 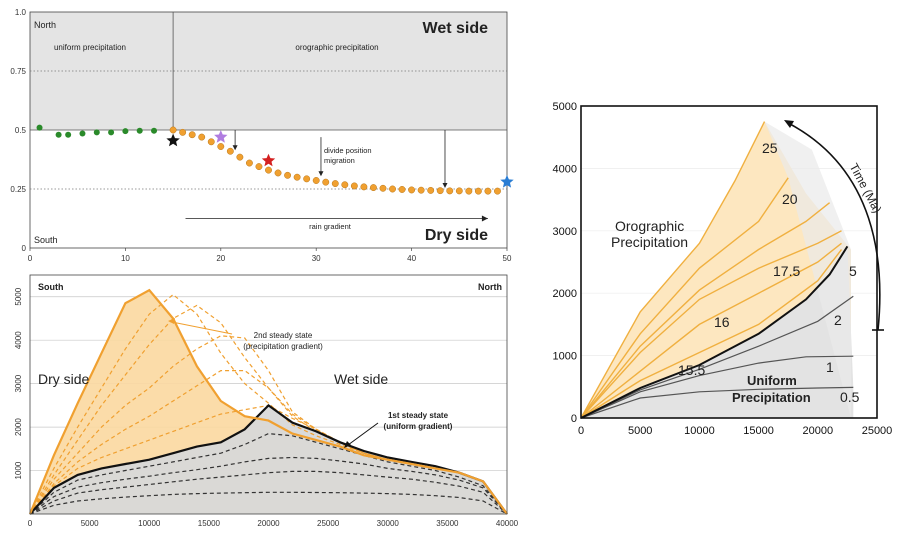 What do you see at coordinates (789, 124) in the screenshot?
I see `time-arrowhead` at bounding box center [789, 124].